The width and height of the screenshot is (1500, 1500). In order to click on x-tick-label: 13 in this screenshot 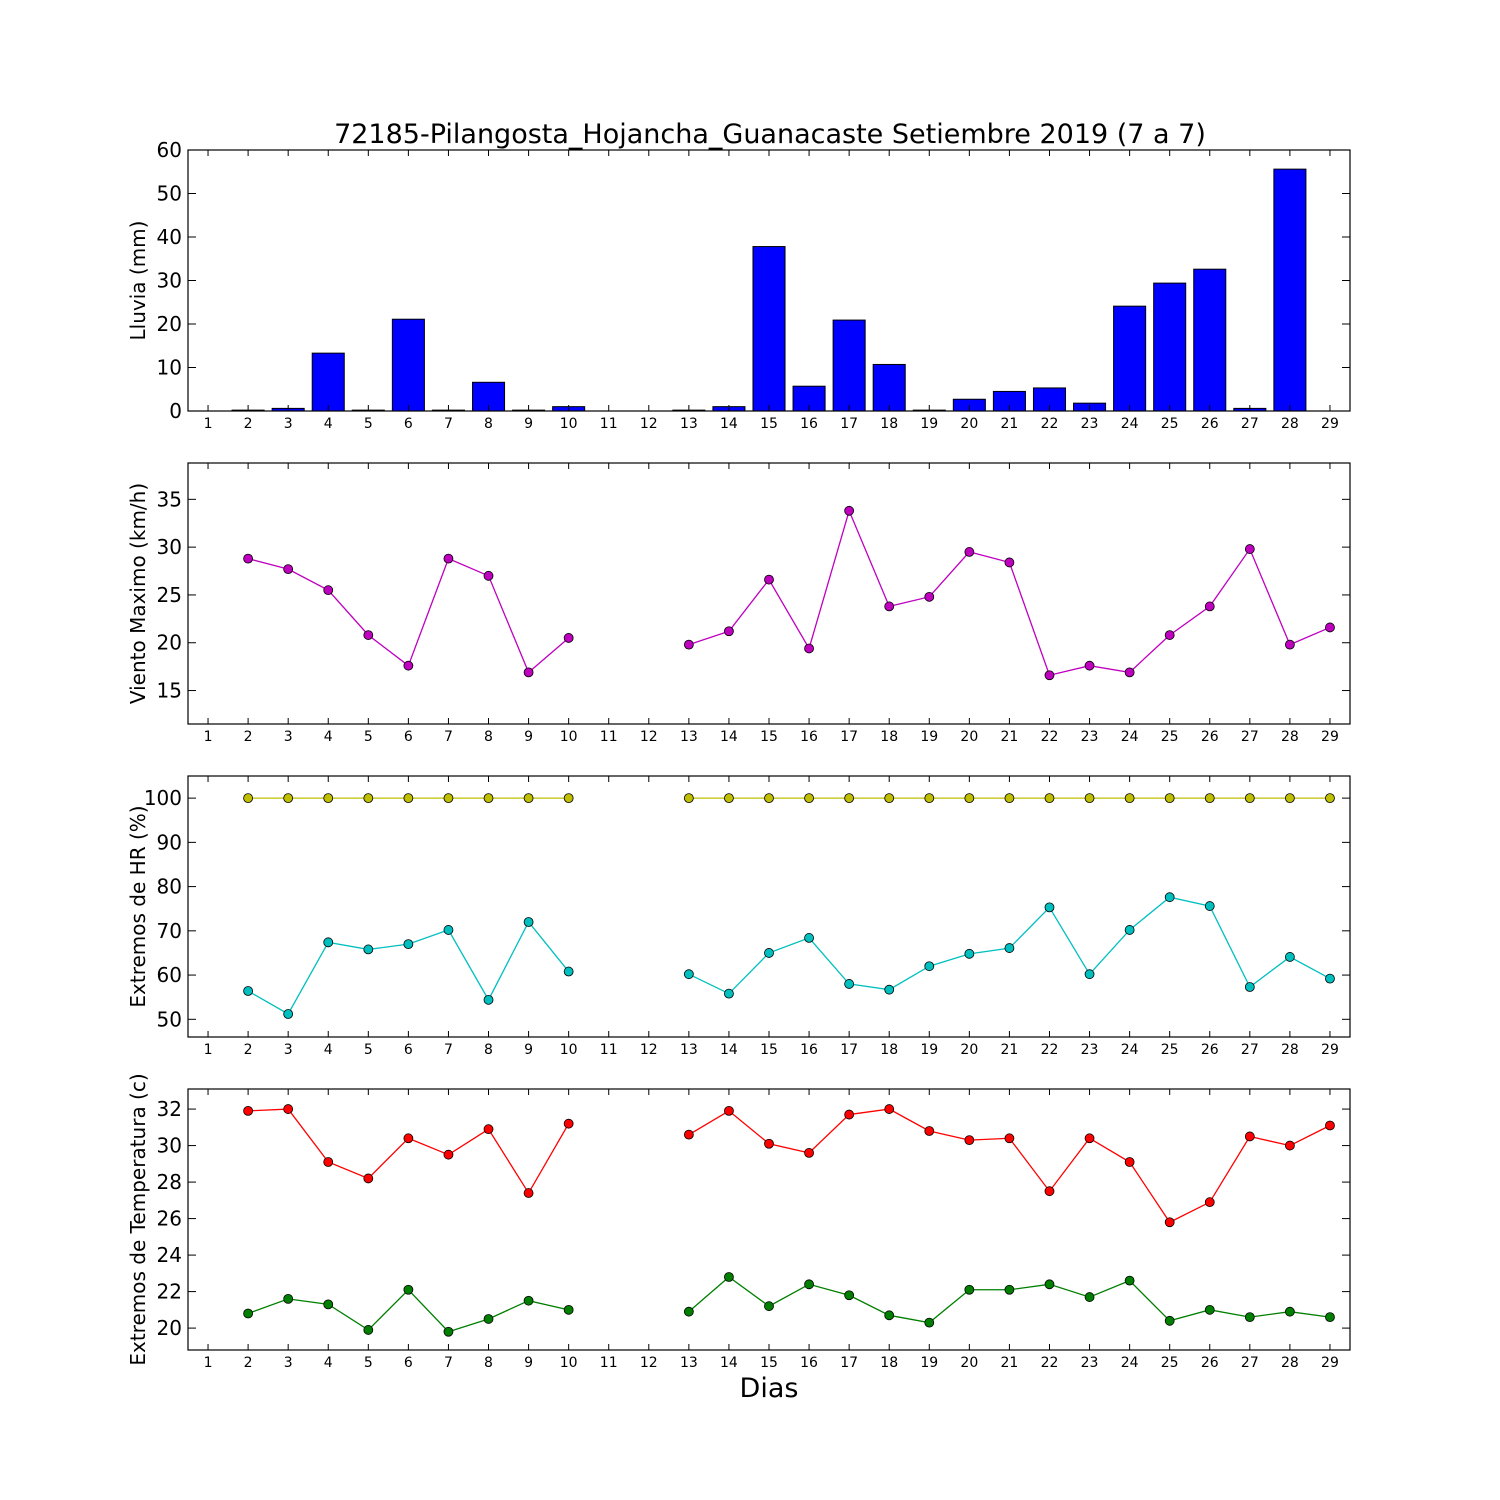, I will do `click(689, 1363)`.